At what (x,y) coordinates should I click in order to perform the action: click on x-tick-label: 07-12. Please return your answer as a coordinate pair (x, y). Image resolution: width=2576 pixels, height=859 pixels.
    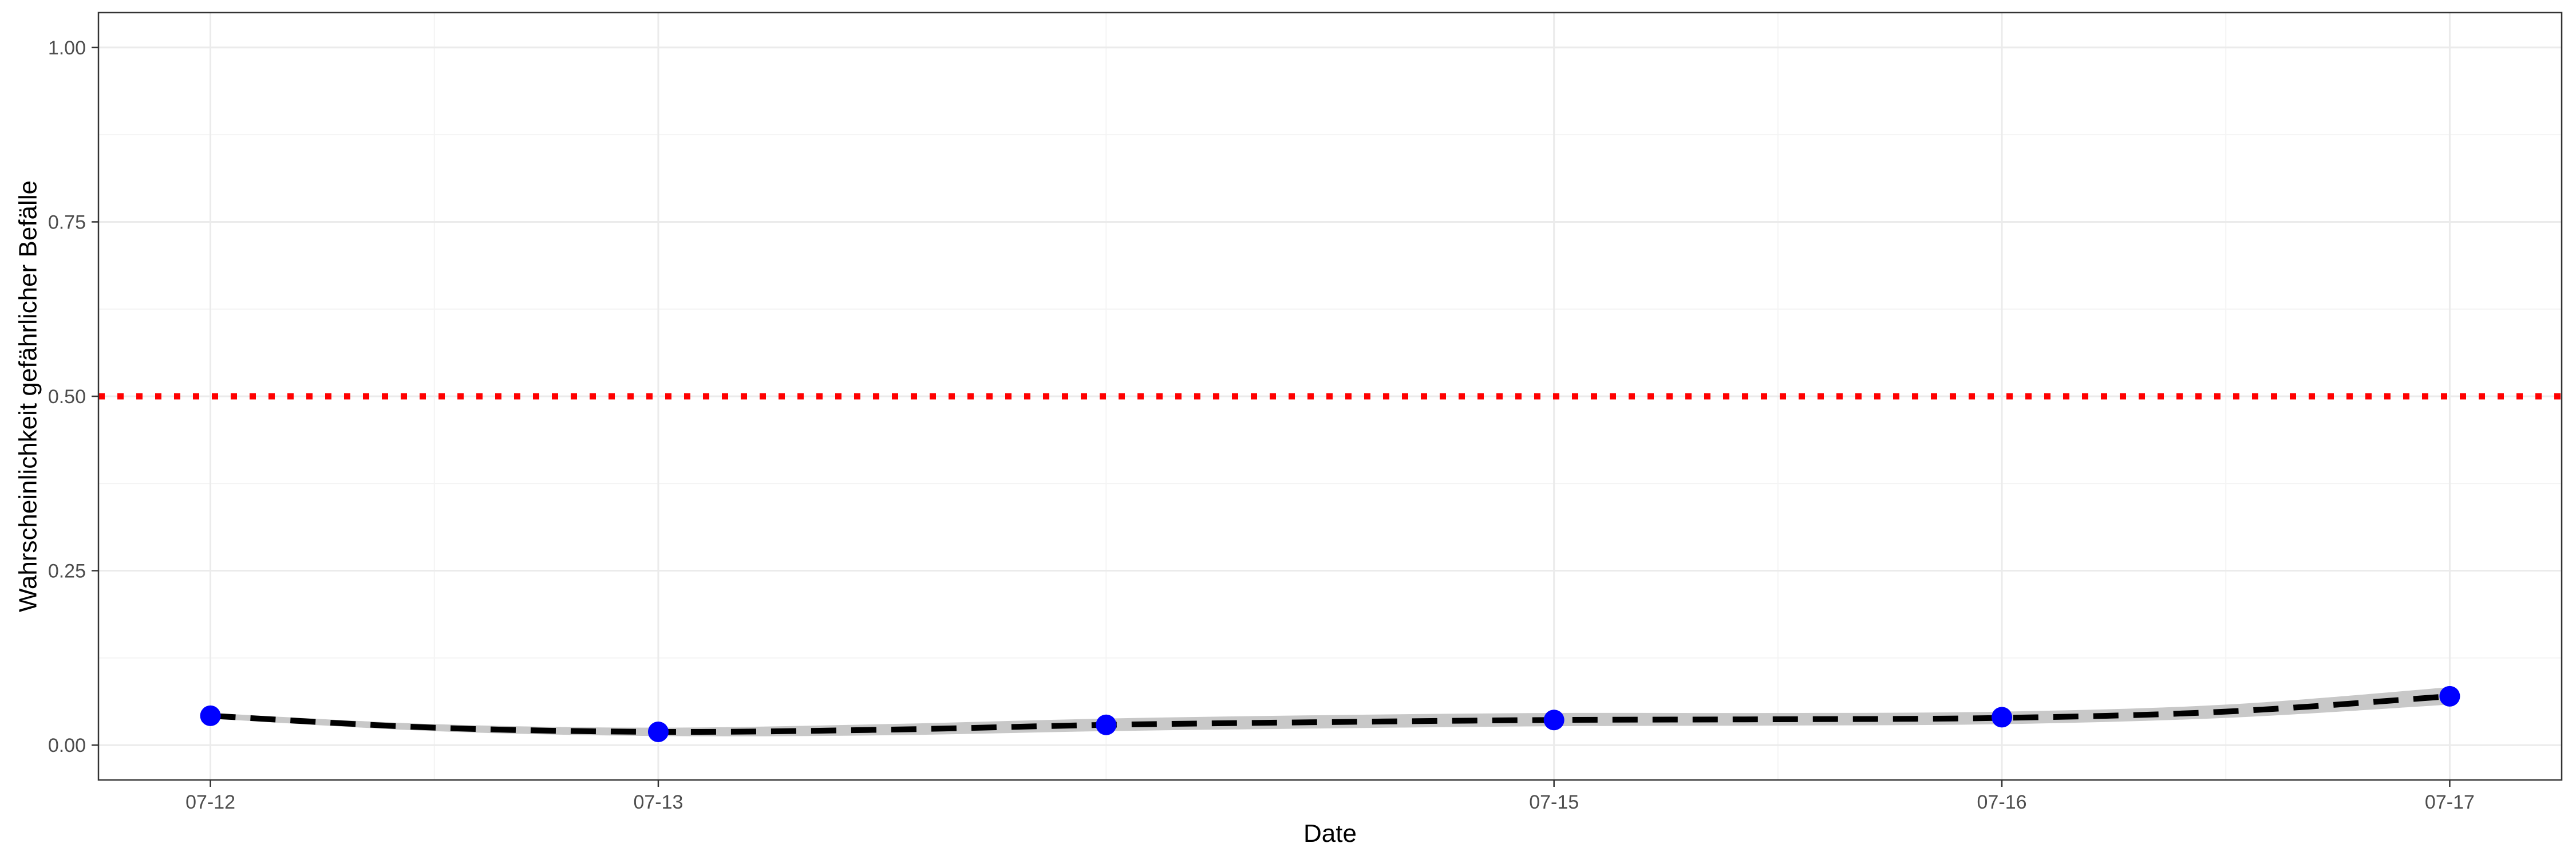
    Looking at the image, I should click on (210, 802).